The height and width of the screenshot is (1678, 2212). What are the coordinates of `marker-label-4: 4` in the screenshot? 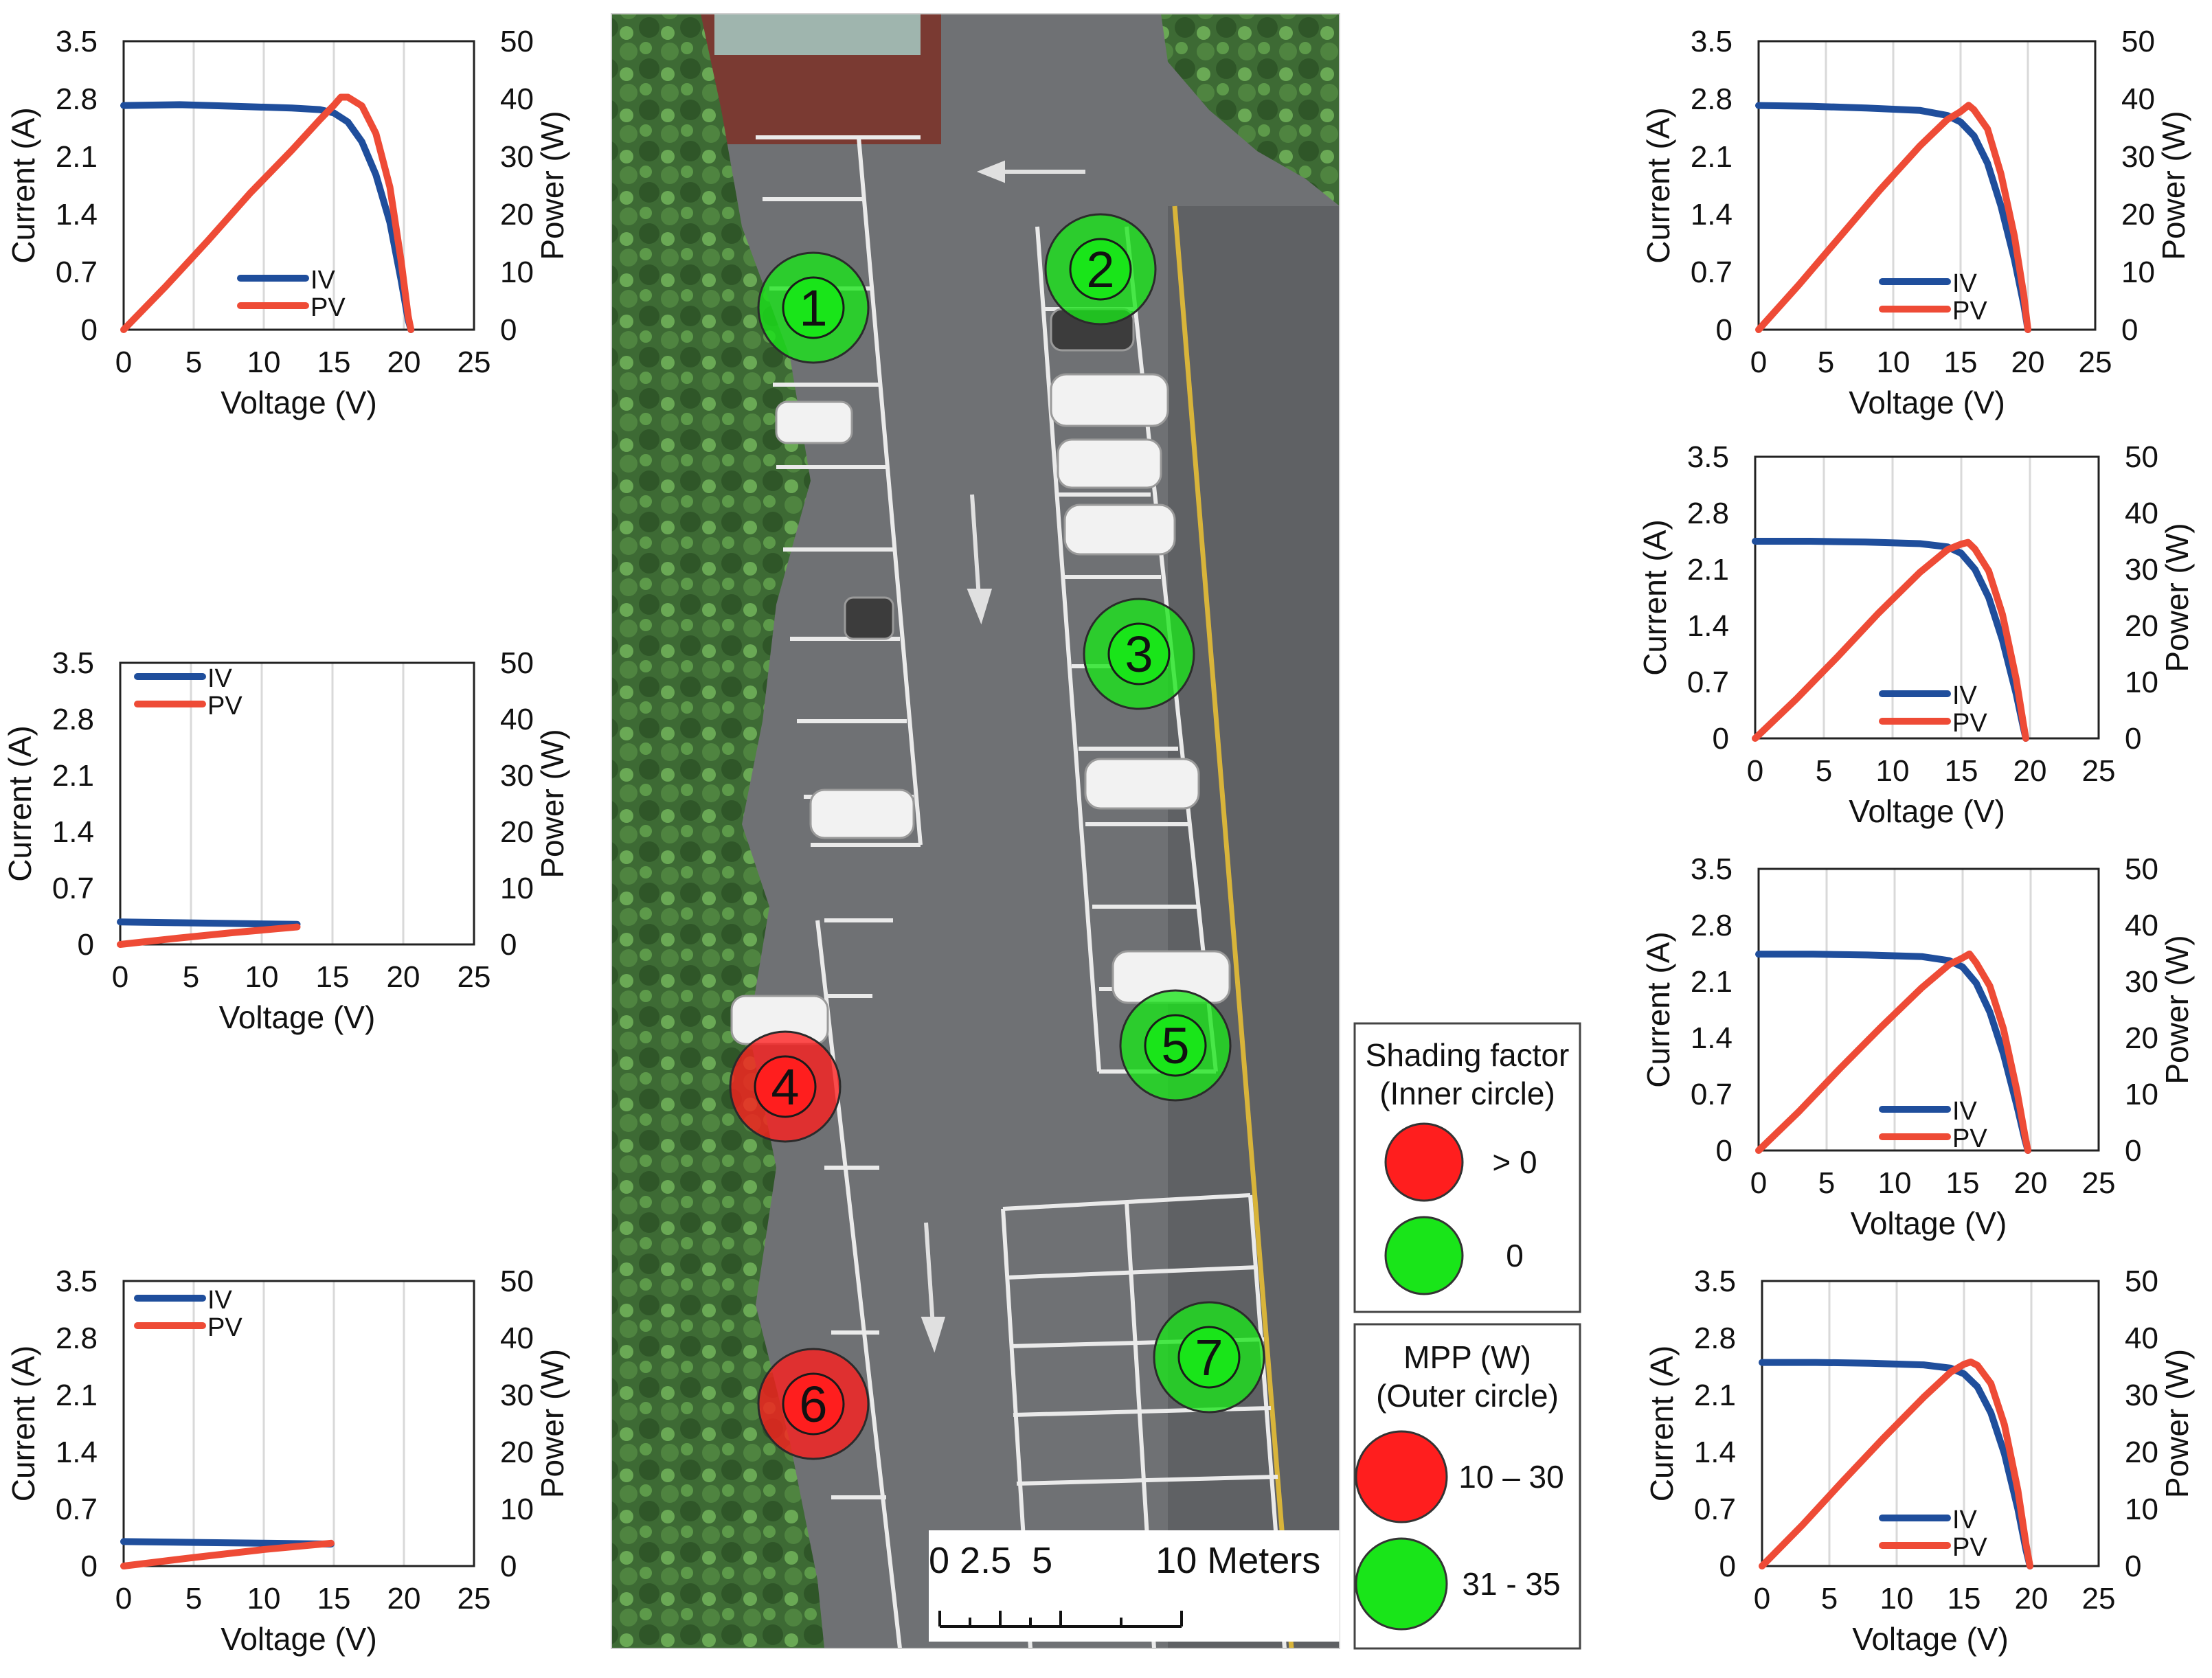 It's located at (785, 1086).